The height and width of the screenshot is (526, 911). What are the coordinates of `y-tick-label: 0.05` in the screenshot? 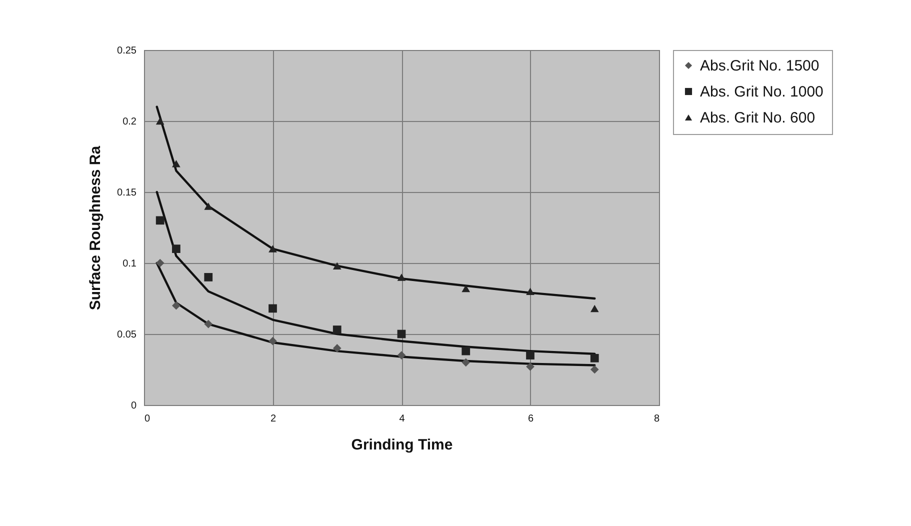 It's located at (127, 335).